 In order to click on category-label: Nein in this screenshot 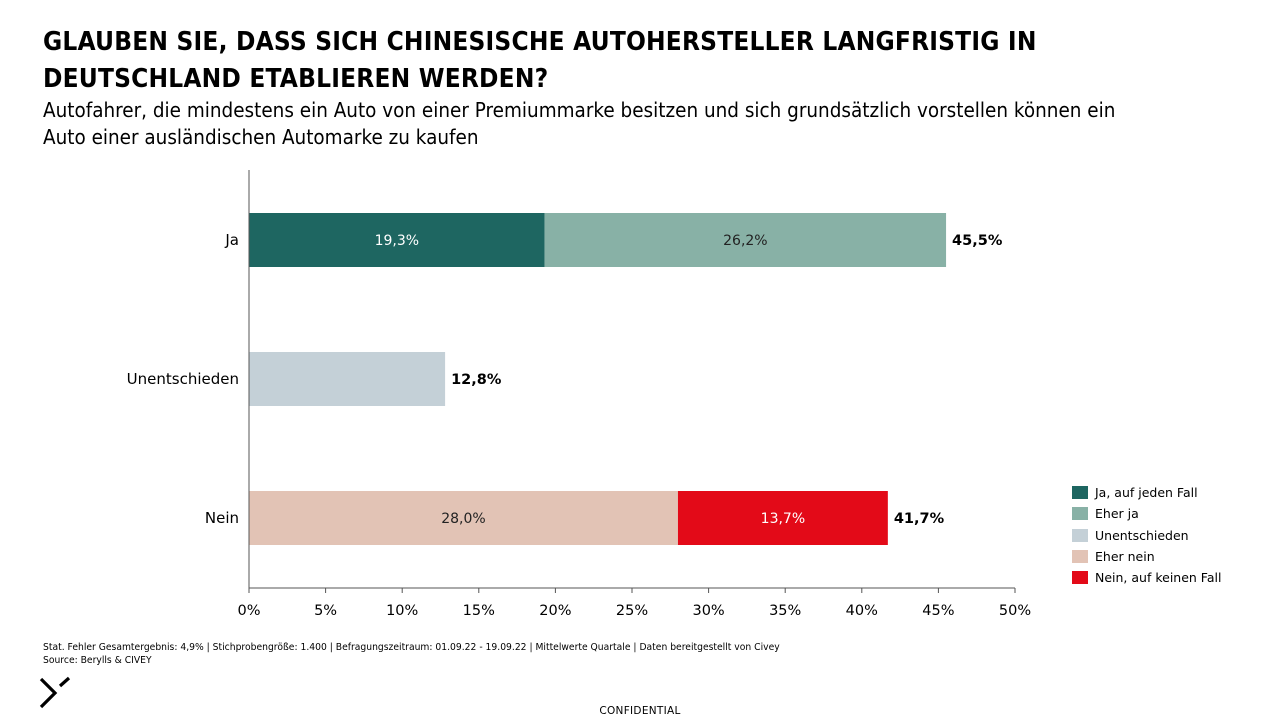, I will do `click(222, 518)`.